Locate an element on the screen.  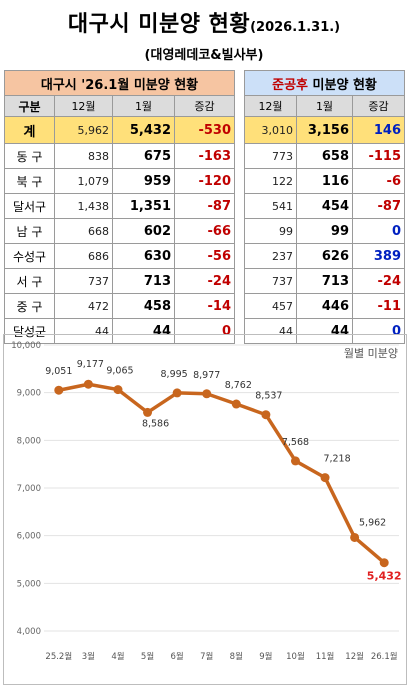
total-row: 3,010 3,156 146 is located at coordinates (324, 130).